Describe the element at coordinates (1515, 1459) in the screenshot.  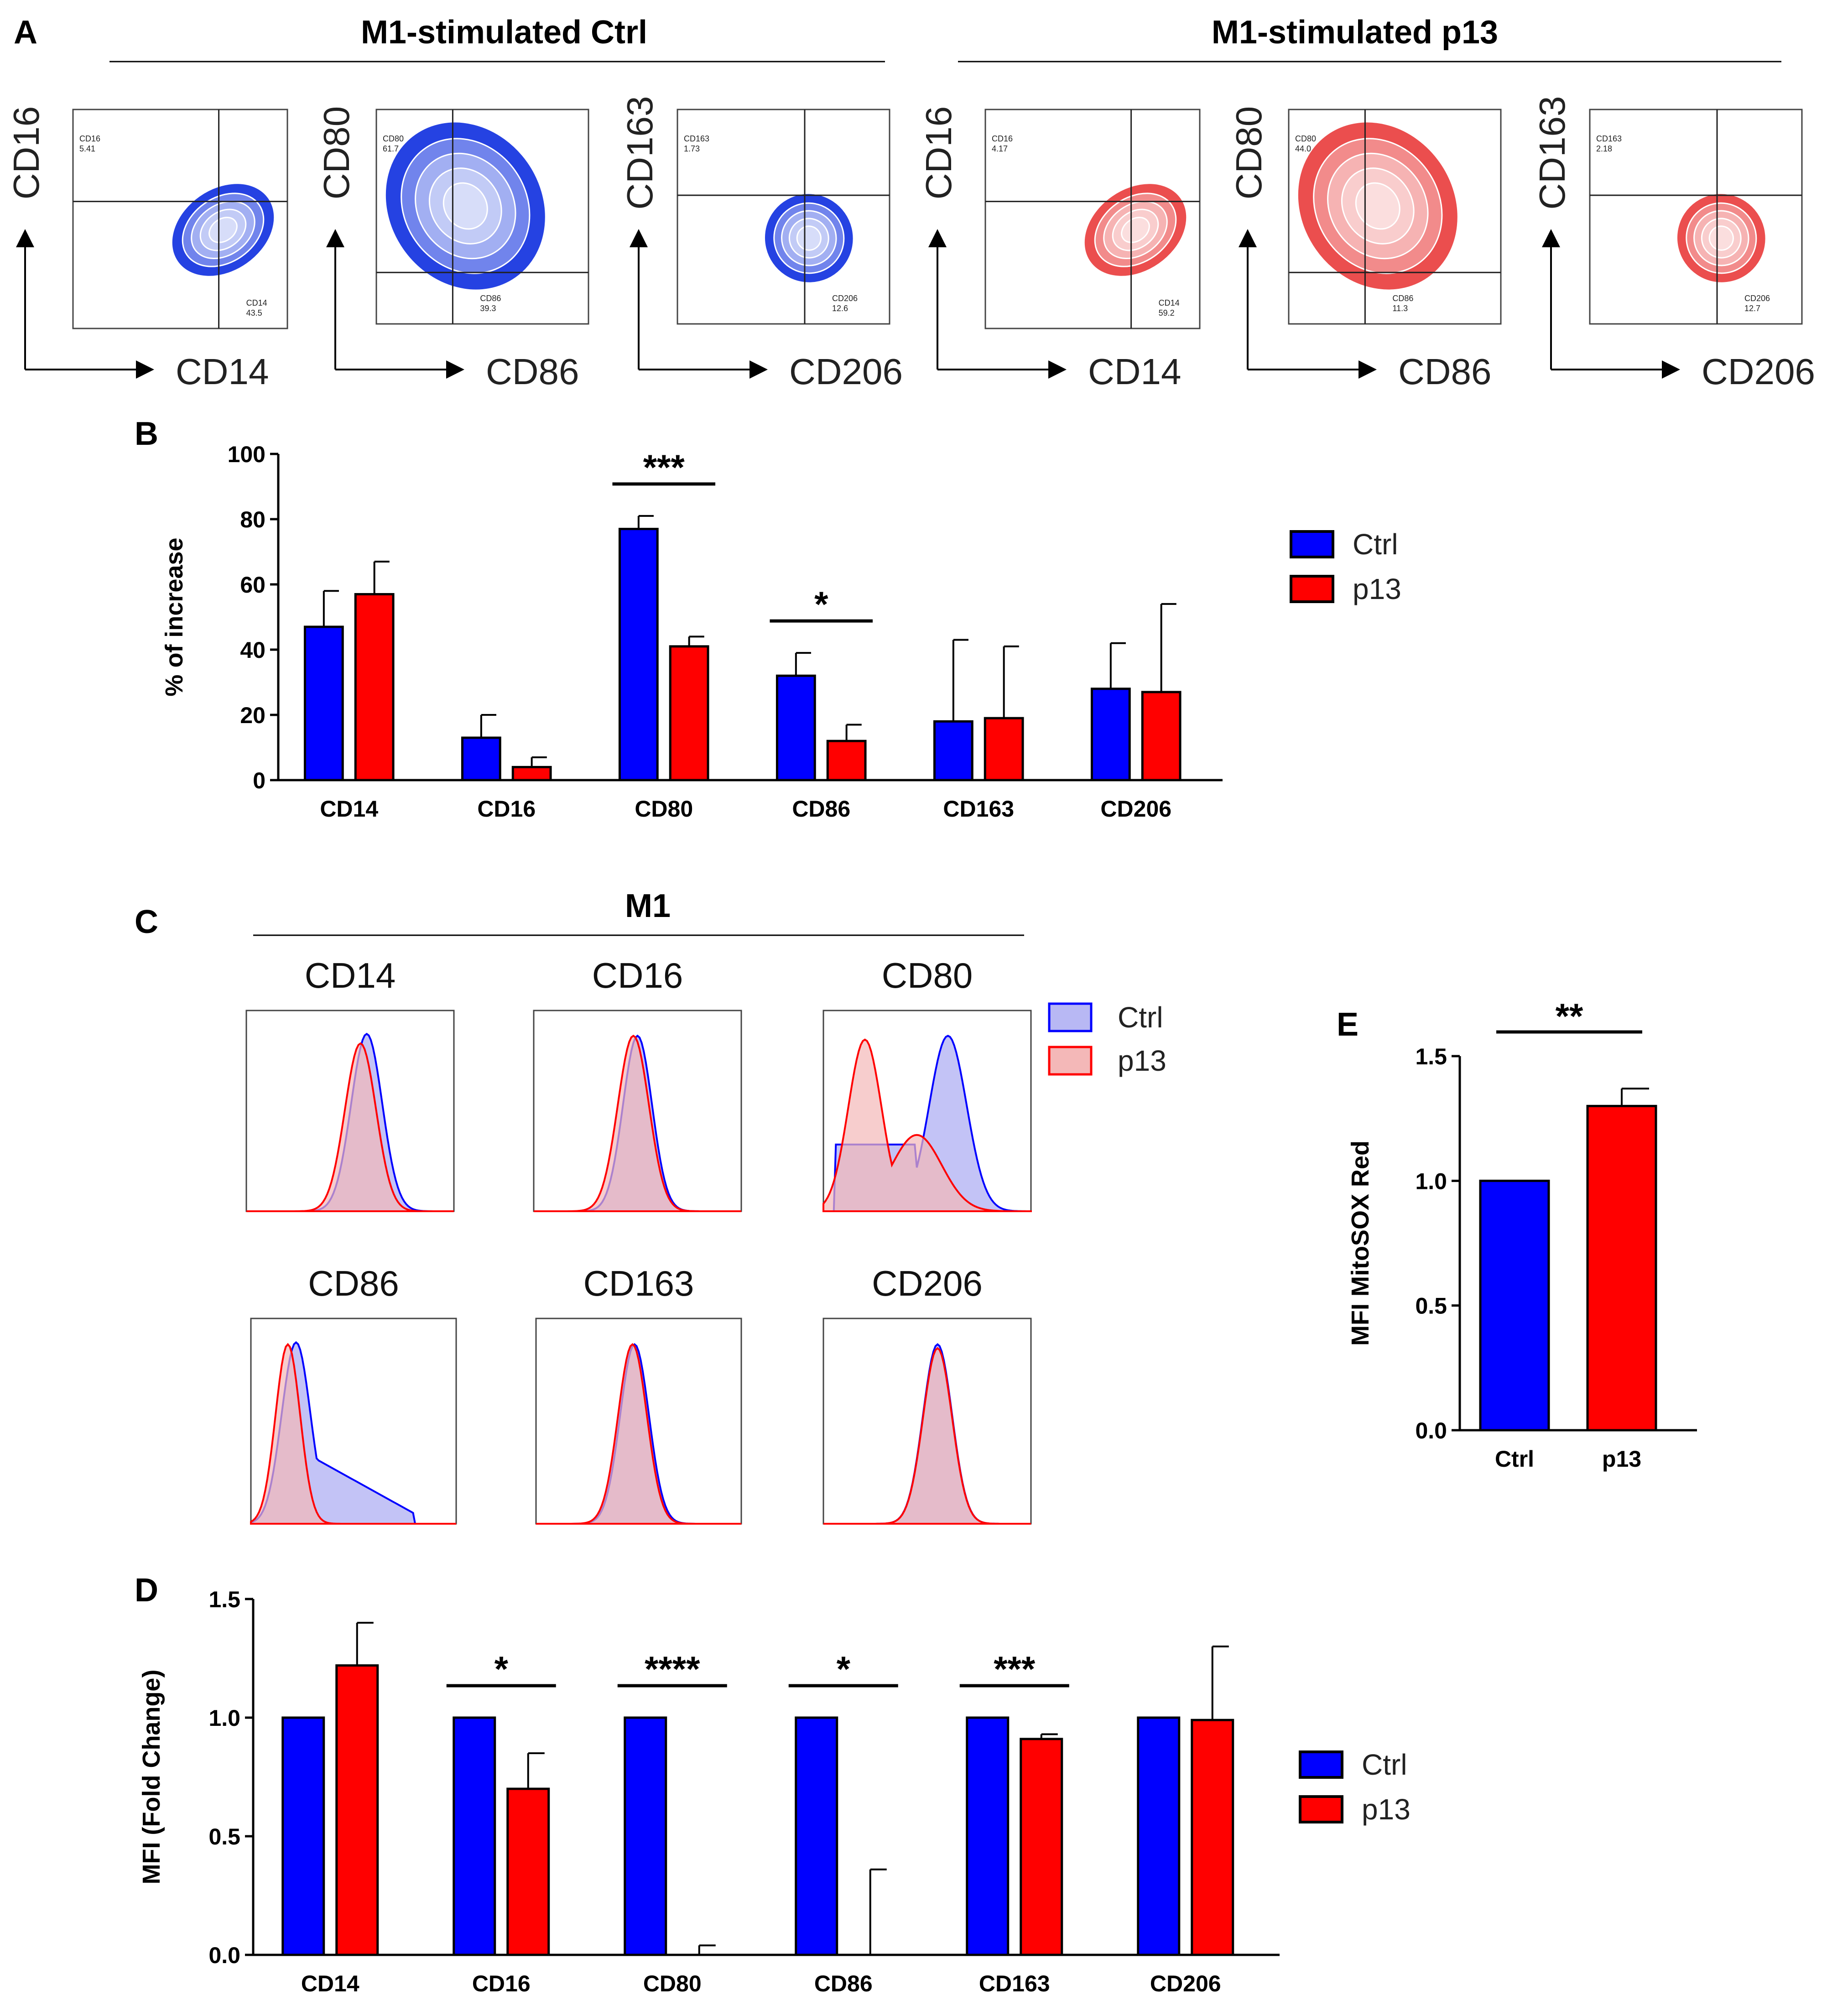
I see `x-tick-label: Ctrl` at that location.